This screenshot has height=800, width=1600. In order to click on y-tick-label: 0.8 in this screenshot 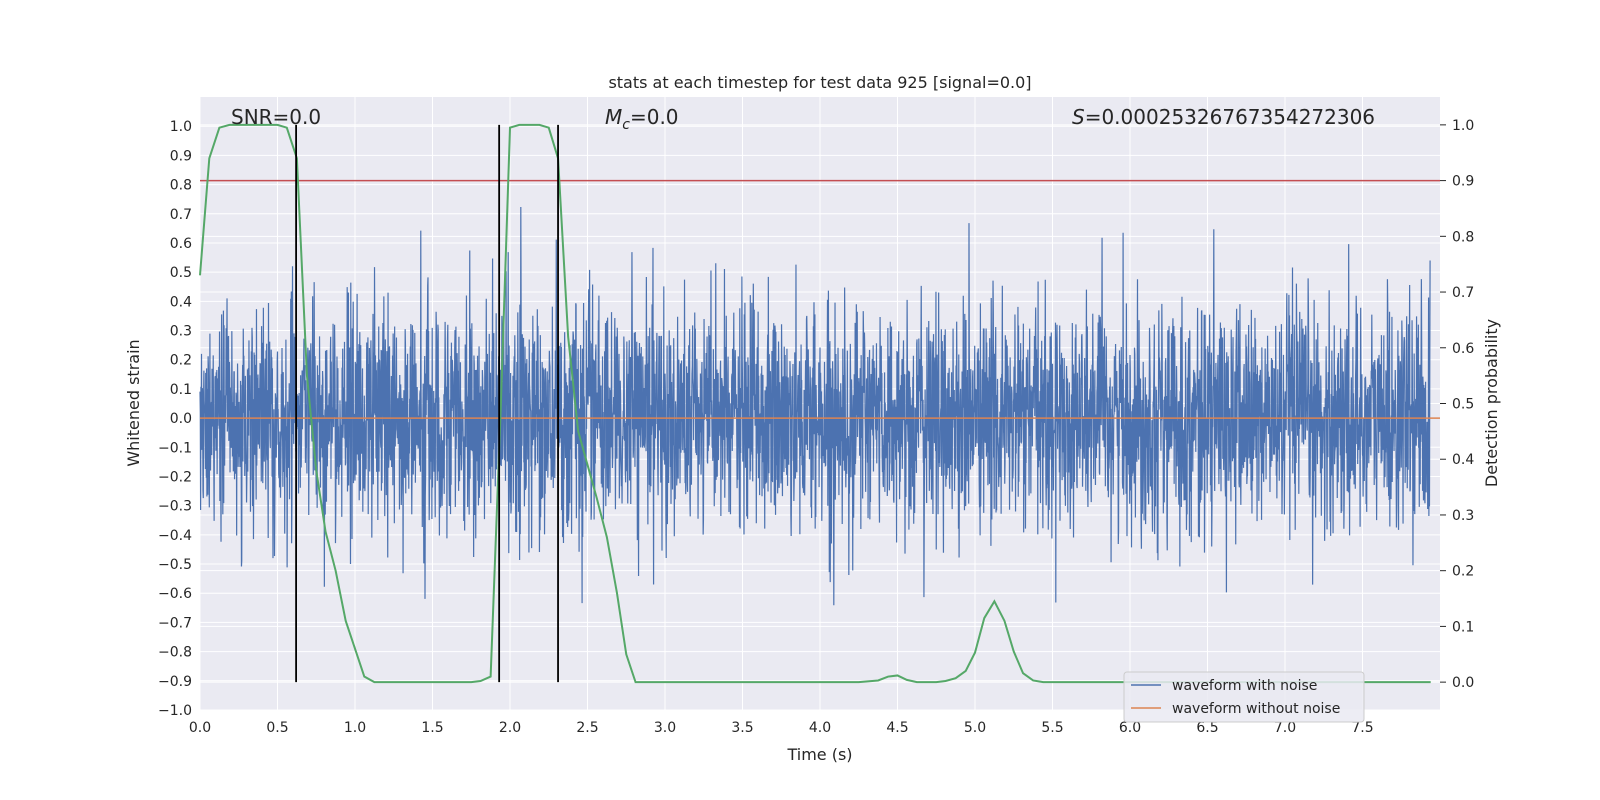, I will do `click(181, 186)`.